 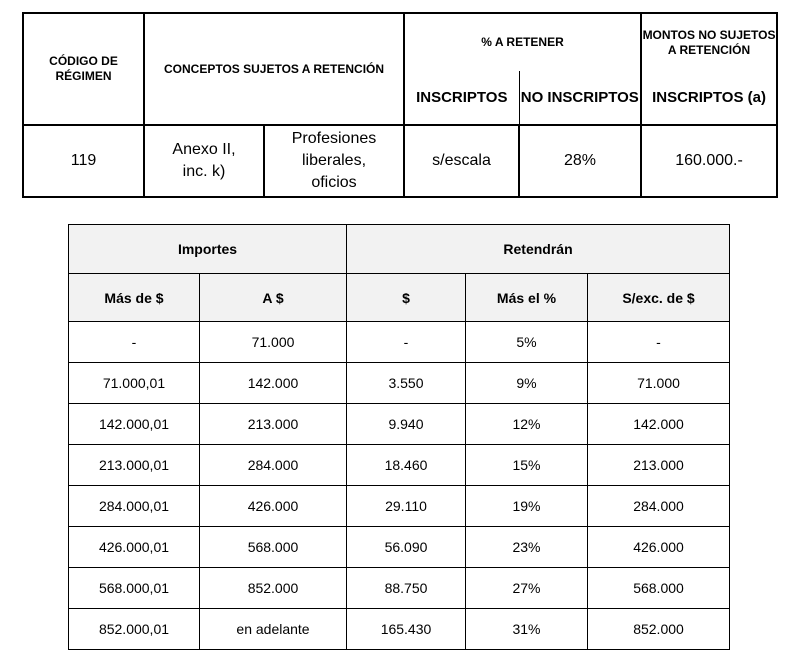 What do you see at coordinates (461, 98) in the screenshot?
I see `header-inscriptos: INSCRIPTOS` at bounding box center [461, 98].